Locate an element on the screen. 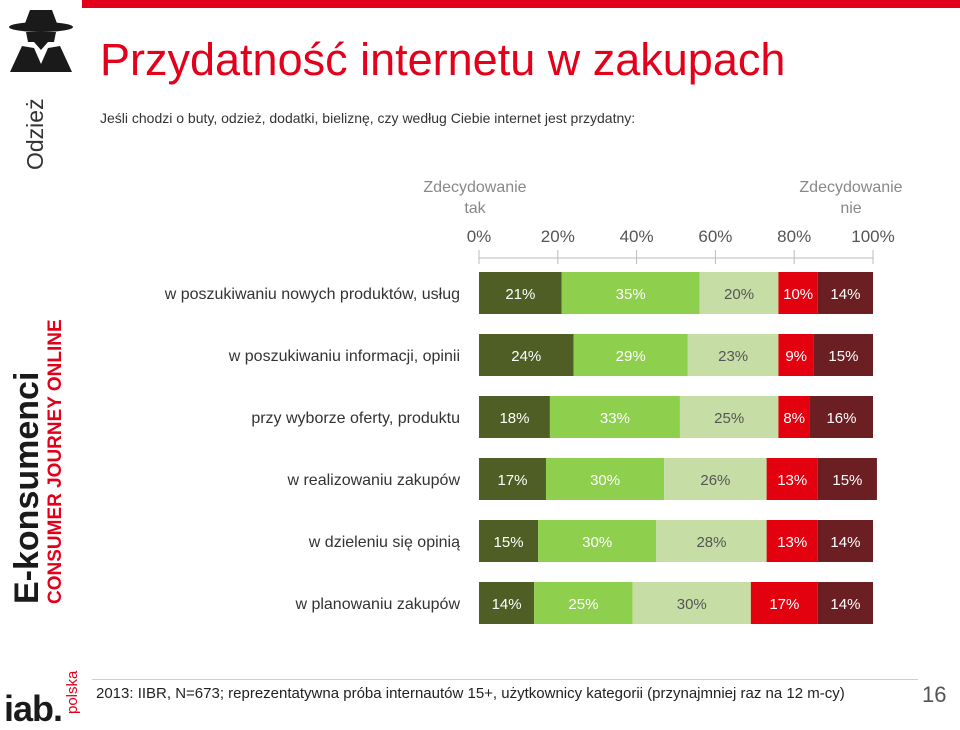 The width and height of the screenshot is (960, 730). x-tick-label: 80% is located at coordinates (794, 236).